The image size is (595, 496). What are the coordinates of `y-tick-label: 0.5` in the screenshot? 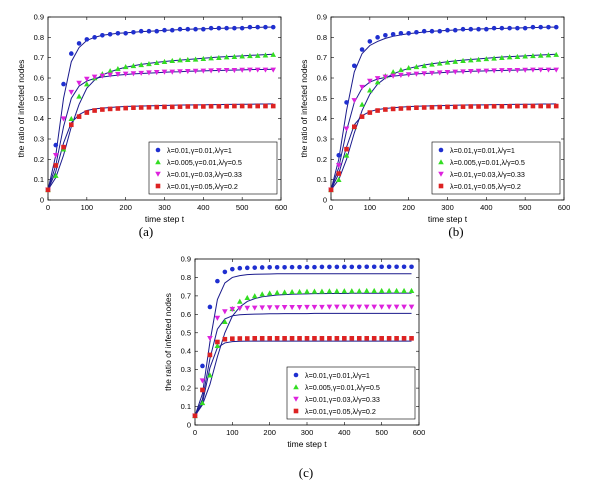 It's located at (322, 98).